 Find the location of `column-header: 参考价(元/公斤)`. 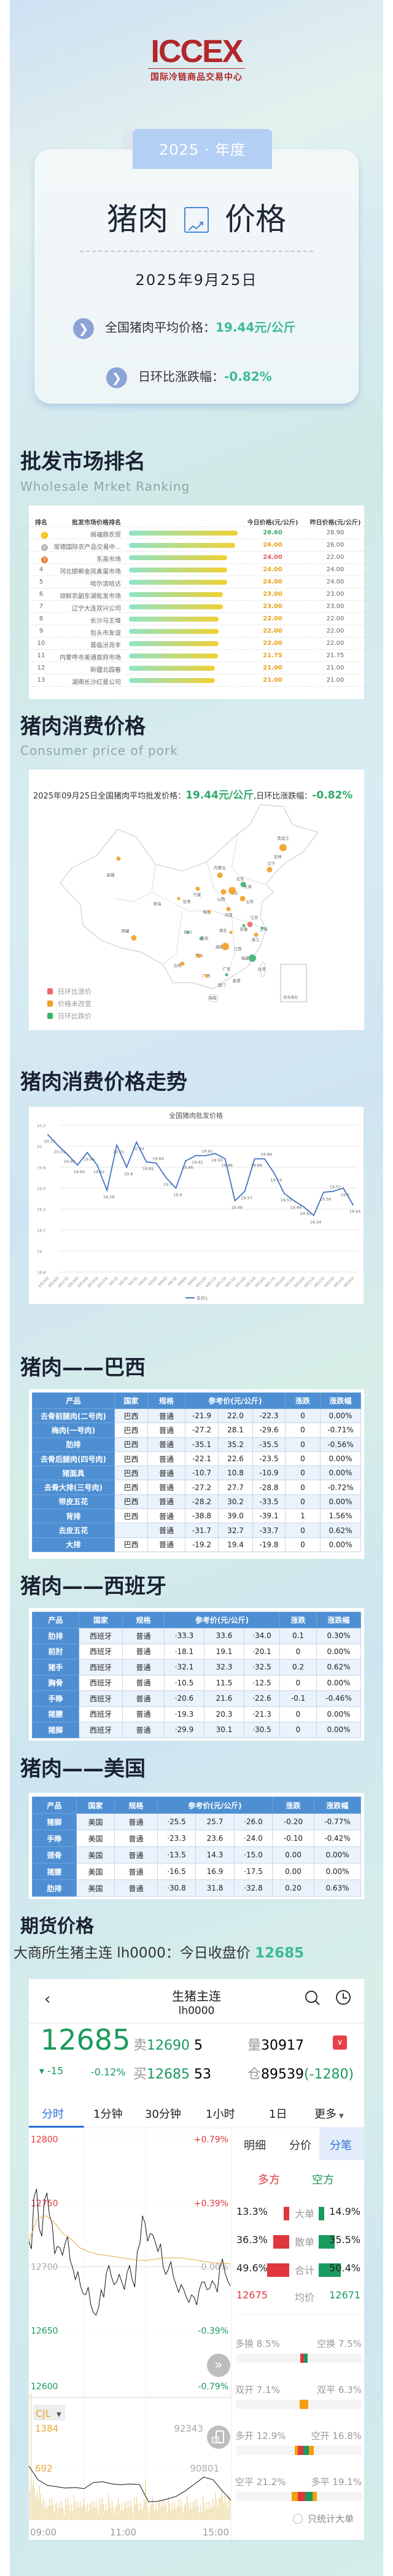

column-header: 参考价(元/公斤) is located at coordinates (235, 1400).